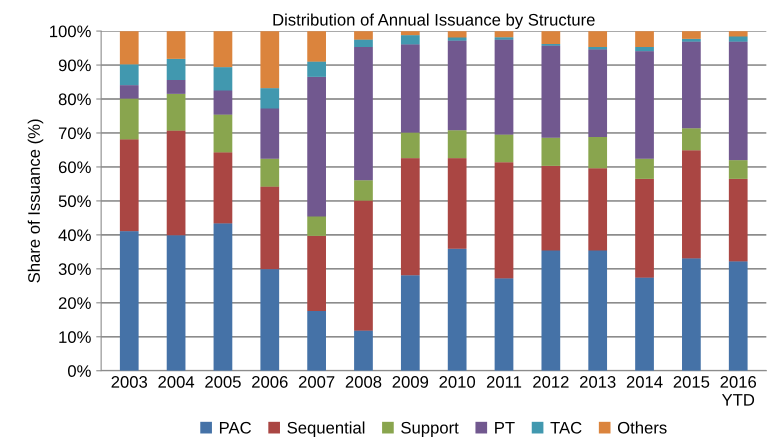 The image size is (778, 444). What do you see at coordinates (692, 382) in the screenshot?
I see `x-tick-label: 2015` at bounding box center [692, 382].